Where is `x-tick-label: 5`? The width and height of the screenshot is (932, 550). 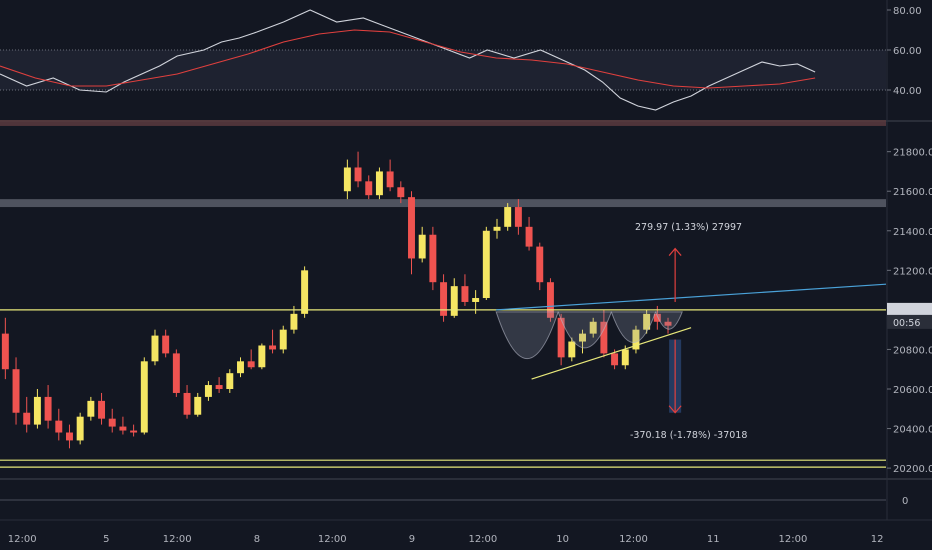
x-tick-label: 5 is located at coordinates (106, 539).